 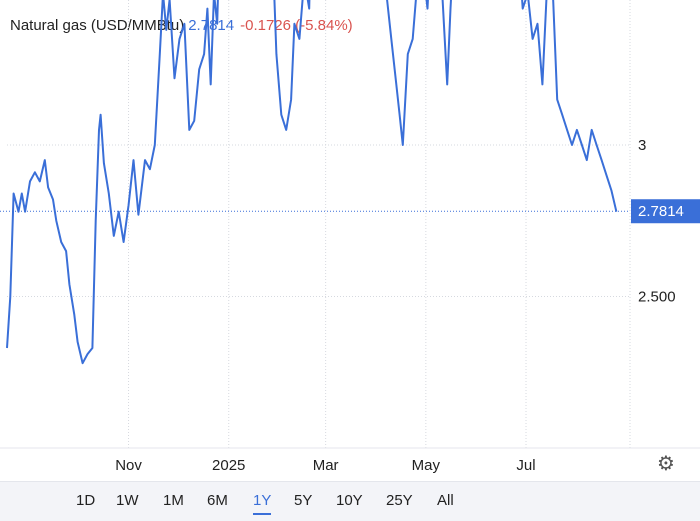 I want to click on gear-icon: ⚙, so click(x=666, y=464).